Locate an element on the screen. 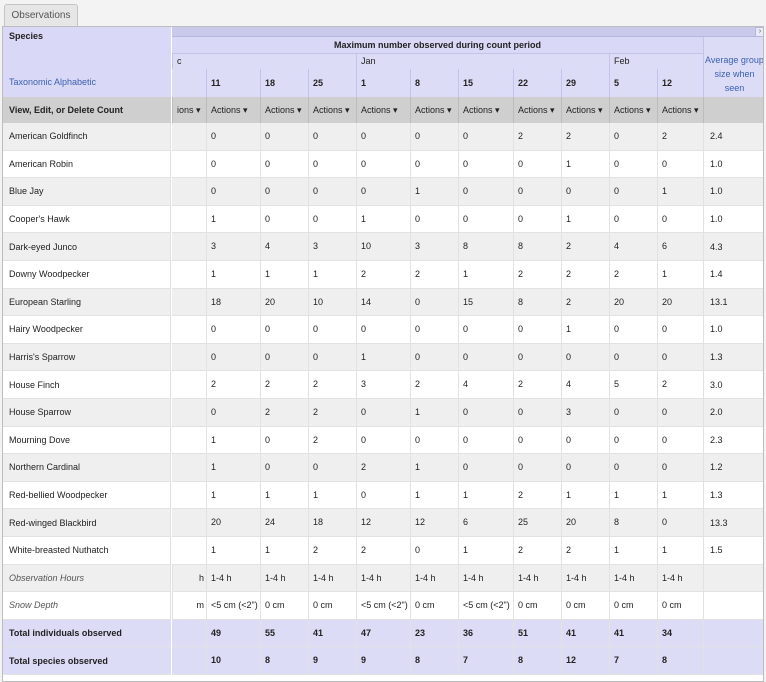 The width and height of the screenshot is (766, 682). average-group-size-cell is located at coordinates (733, 606).